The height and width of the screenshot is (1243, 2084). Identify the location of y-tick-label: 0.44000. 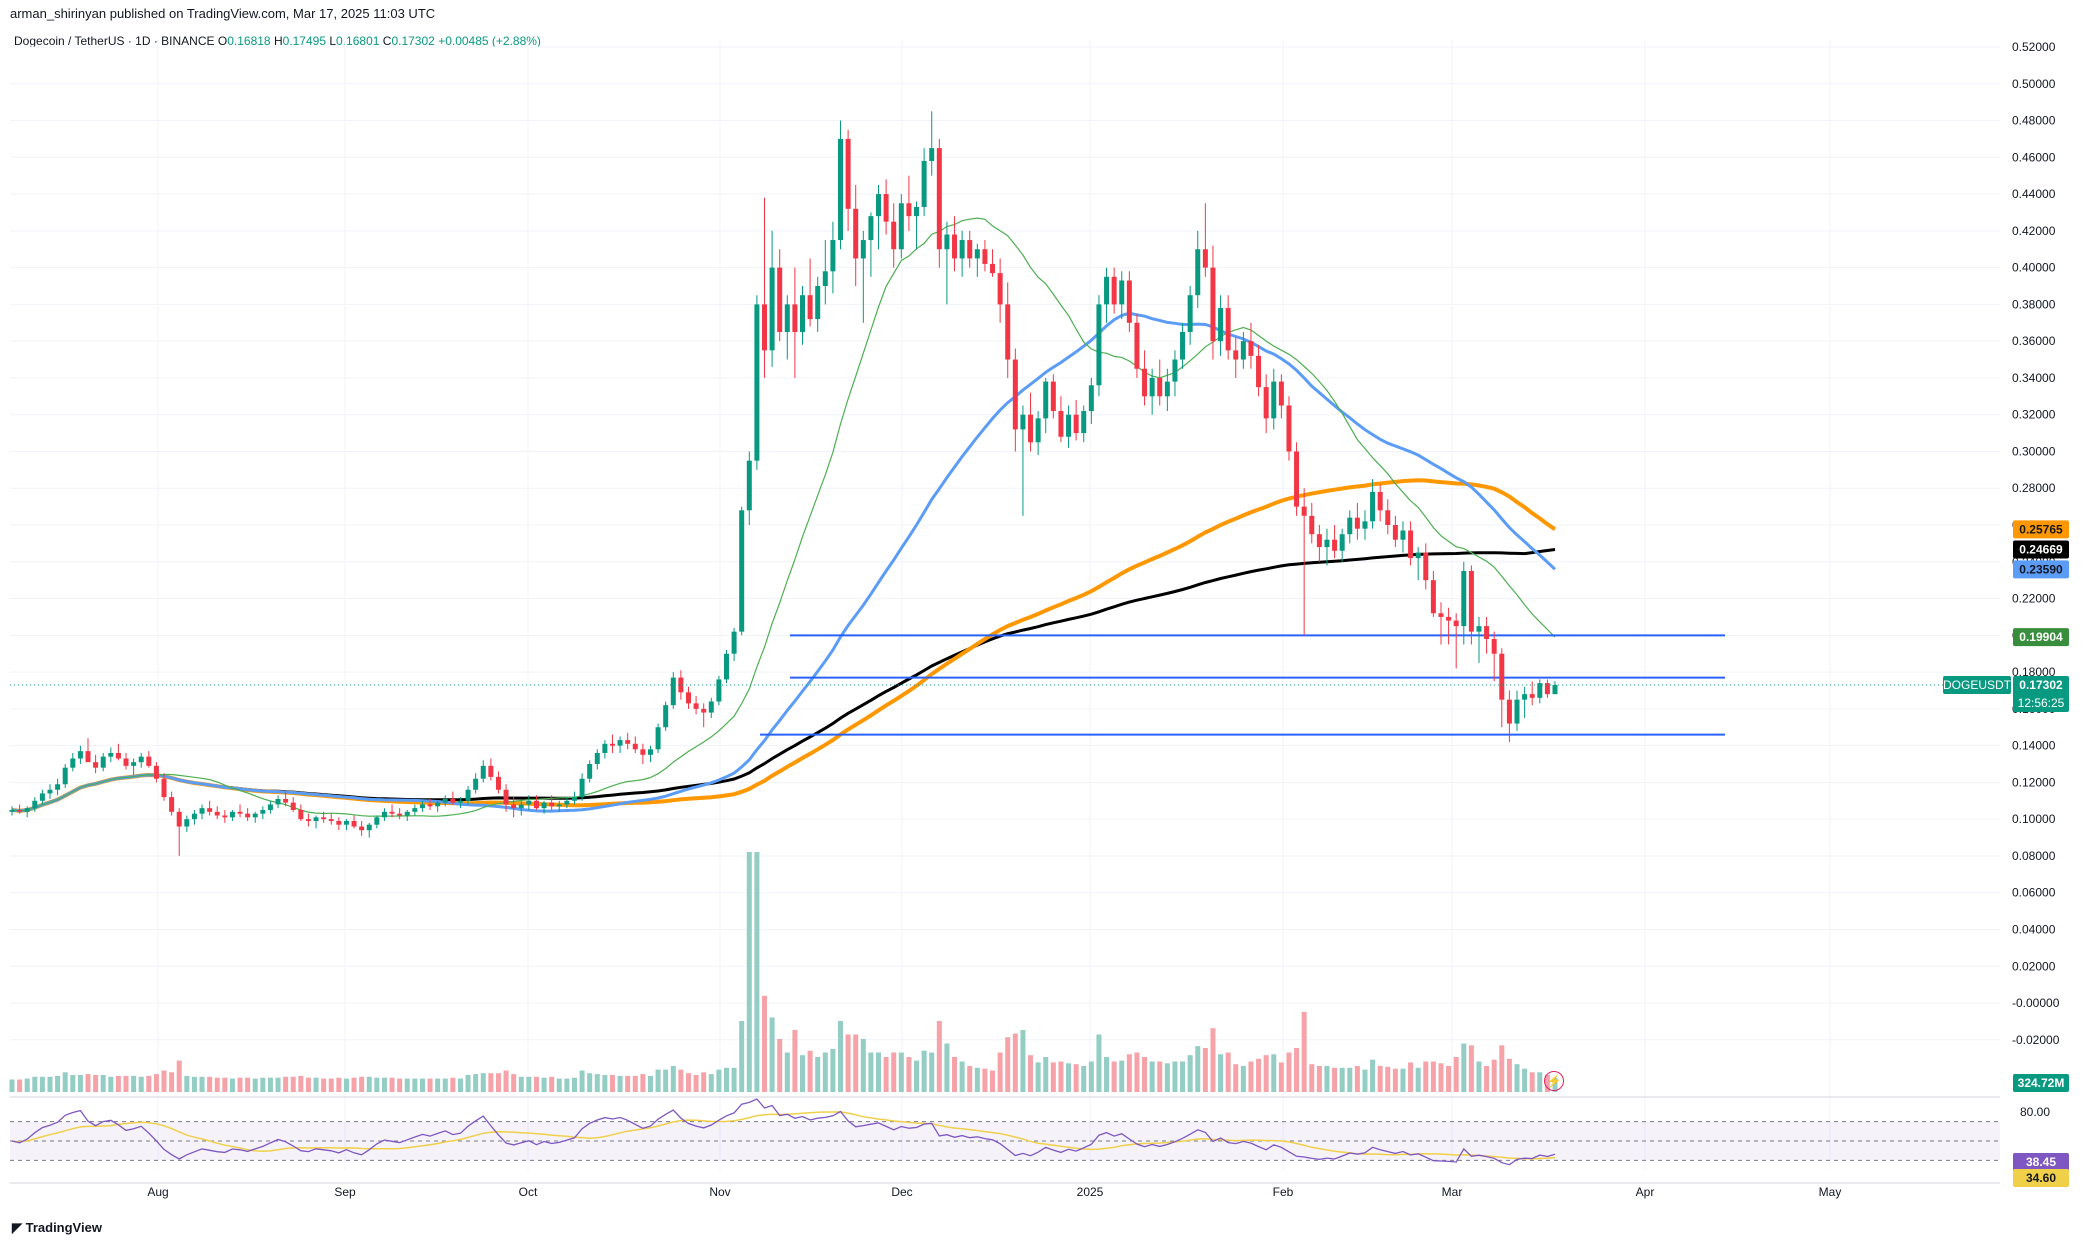
(2034, 194).